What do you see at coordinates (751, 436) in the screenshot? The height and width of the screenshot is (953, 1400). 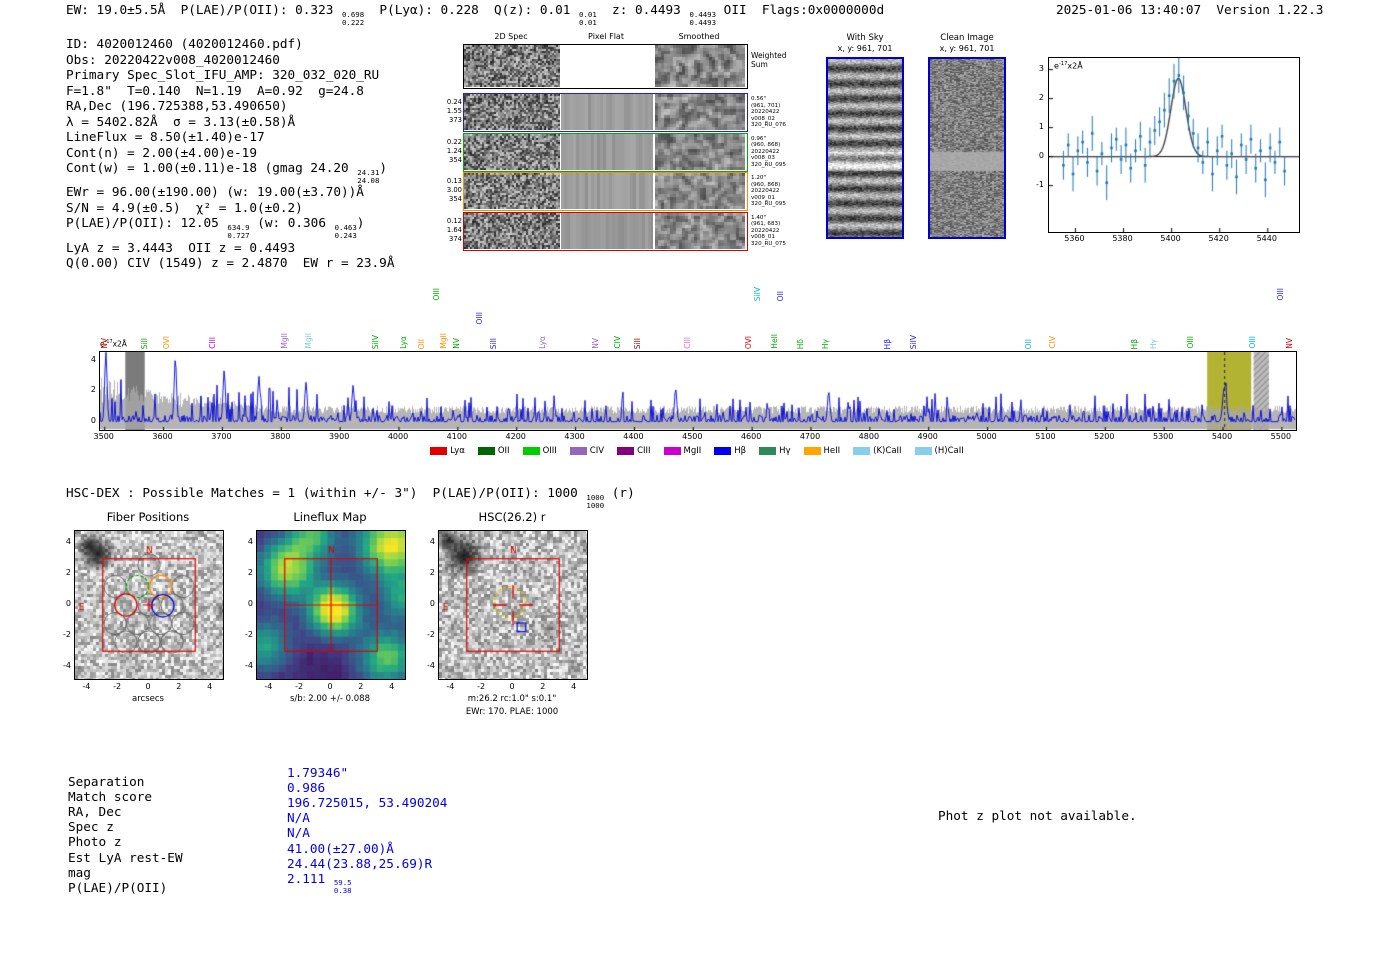 I see `spectrum-x-tick-label: 4600` at bounding box center [751, 436].